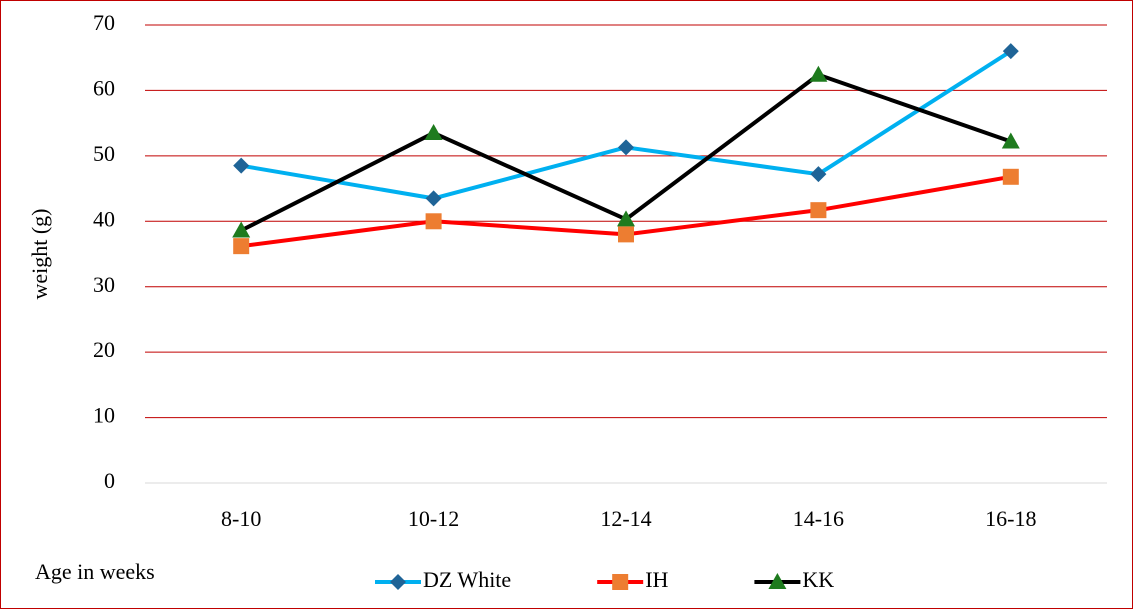 The width and height of the screenshot is (1133, 609). What do you see at coordinates (104, 153) in the screenshot?
I see `y-tick-label: 50` at bounding box center [104, 153].